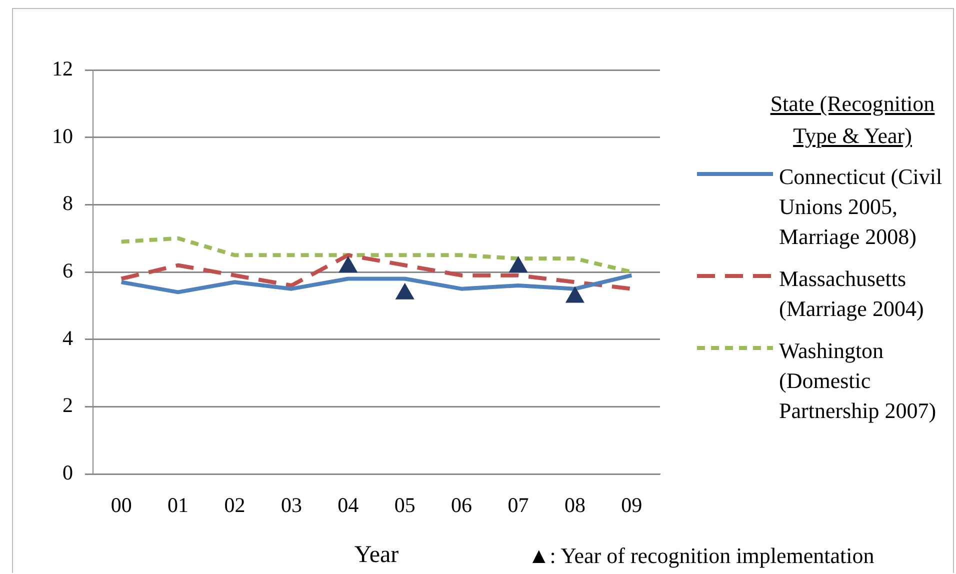  What do you see at coordinates (861, 207) in the screenshot?
I see `legend-label: Connecticut (Civil Unions 2005, Marriage 2008)` at bounding box center [861, 207].